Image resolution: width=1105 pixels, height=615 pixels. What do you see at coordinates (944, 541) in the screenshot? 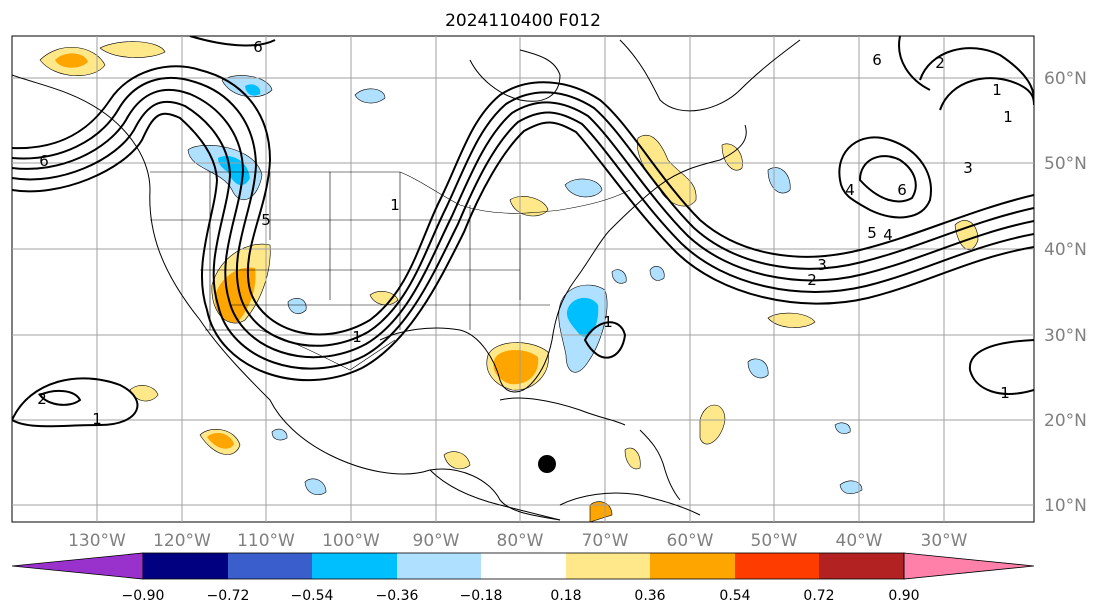
I see `lon-tick-label: 30°W` at bounding box center [944, 541].